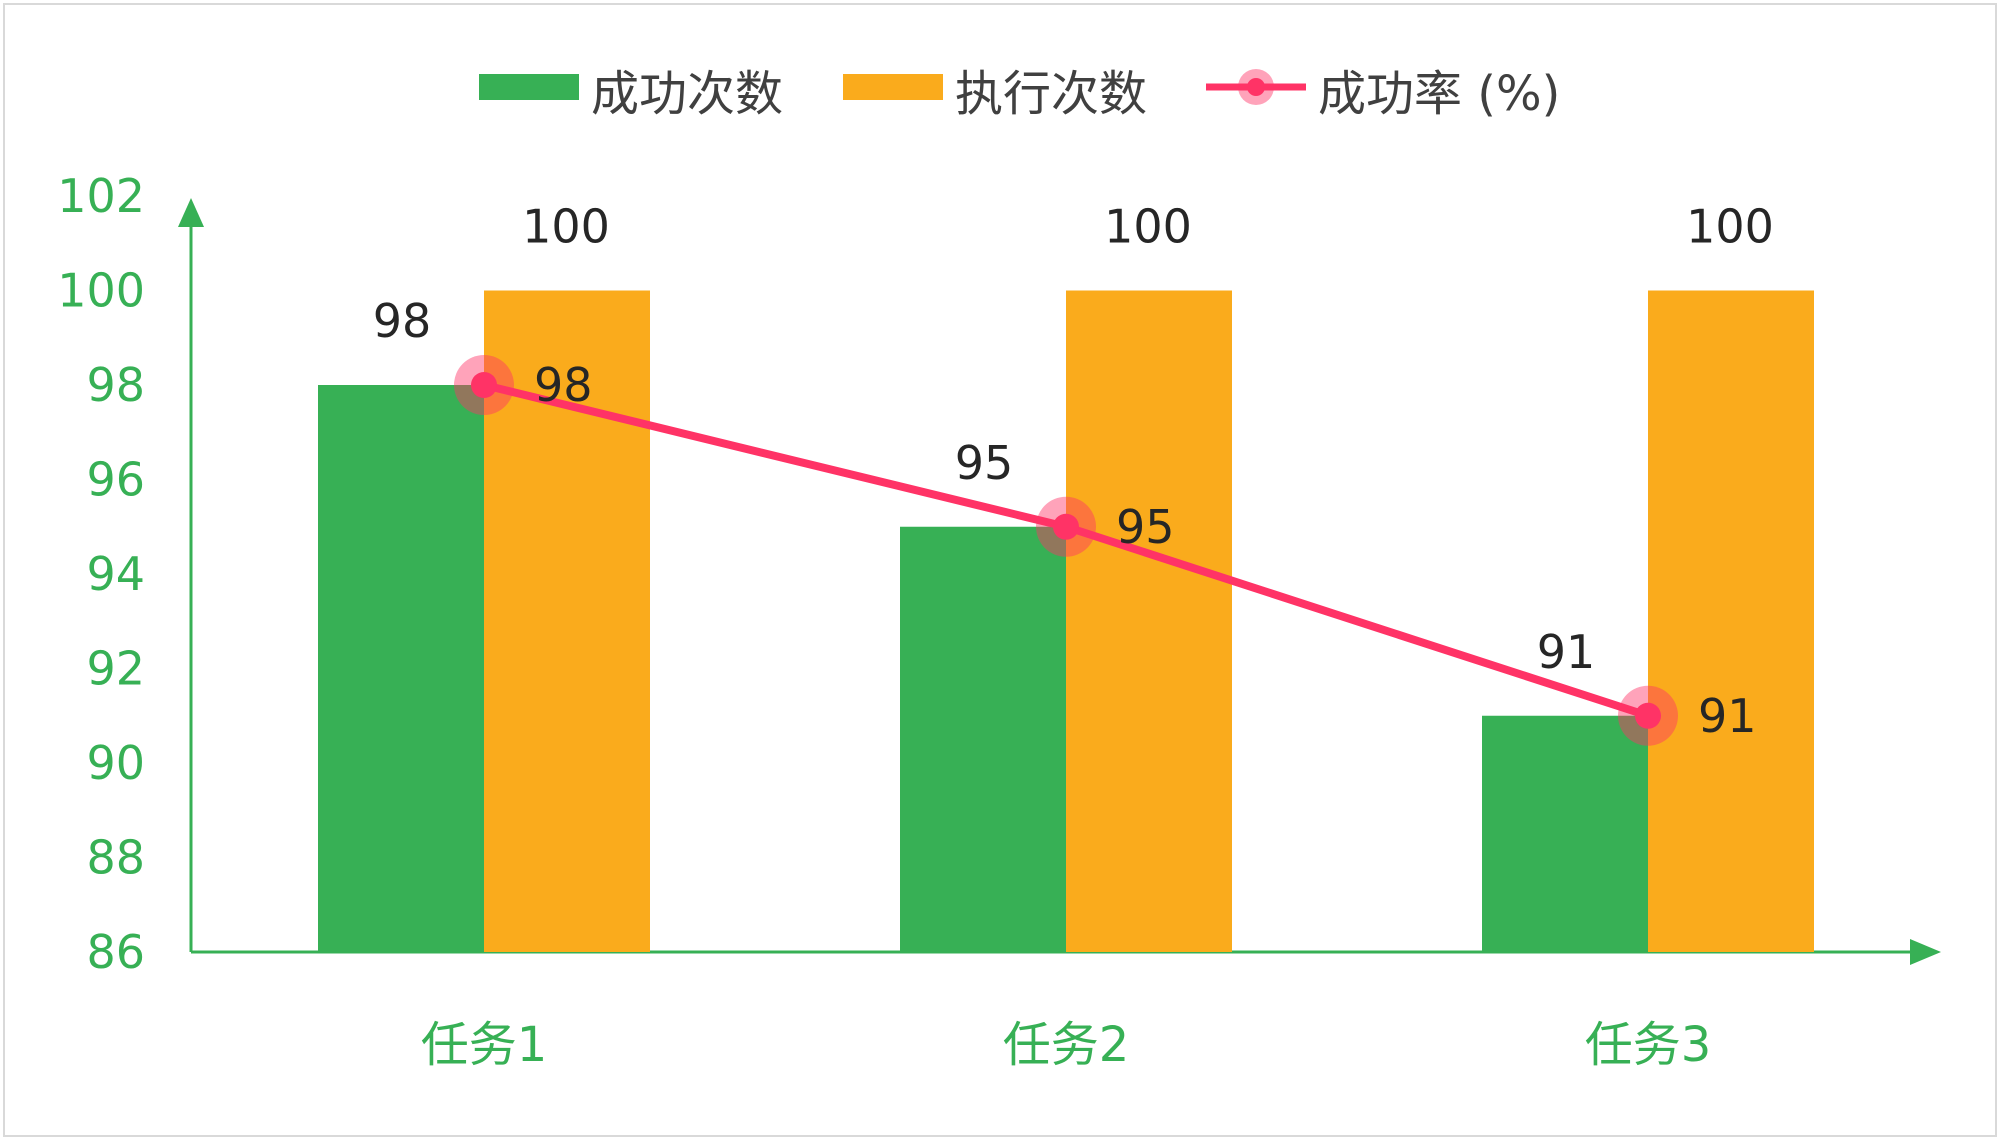 The width and height of the screenshot is (2000, 1146). Describe the element at coordinates (893, 87) in the screenshot. I see `legend-swatch-exec-count` at that location.